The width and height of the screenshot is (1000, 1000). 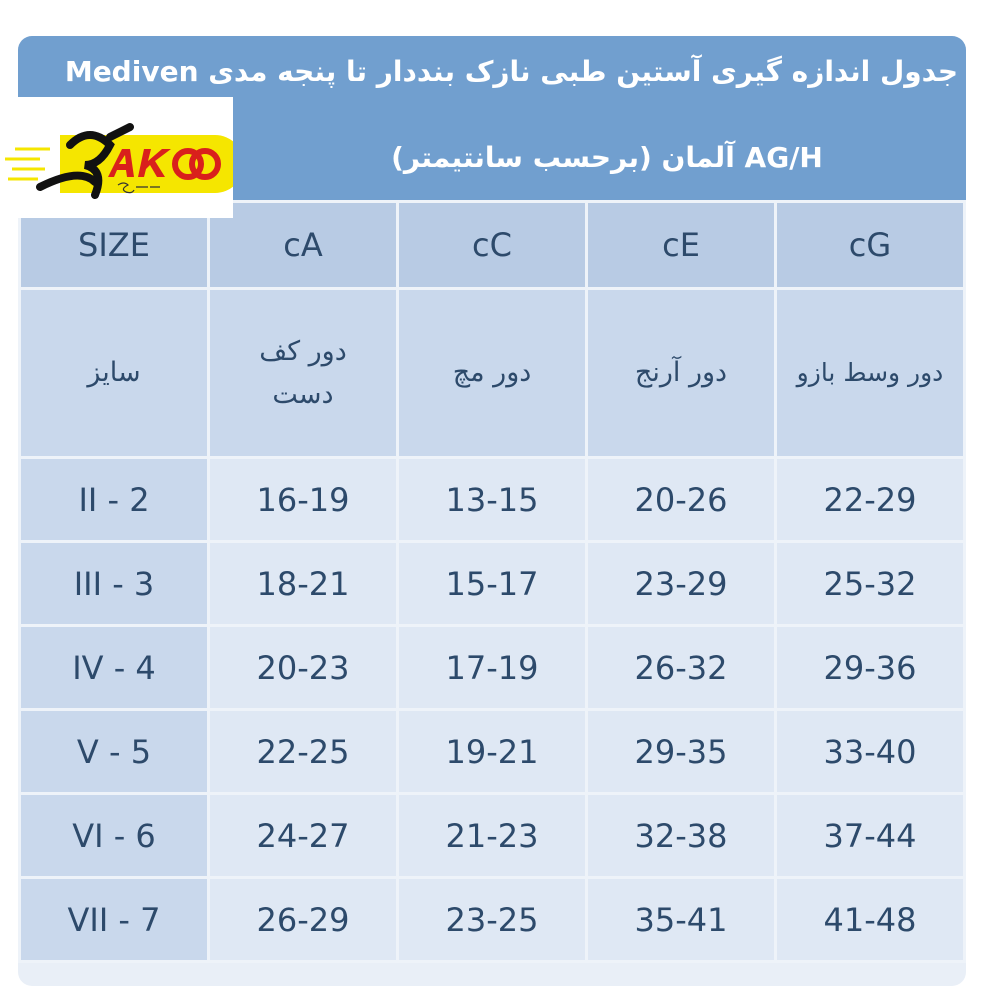 What do you see at coordinates (303, 667) in the screenshot?
I see `measurement-cell: 20-23` at bounding box center [303, 667].